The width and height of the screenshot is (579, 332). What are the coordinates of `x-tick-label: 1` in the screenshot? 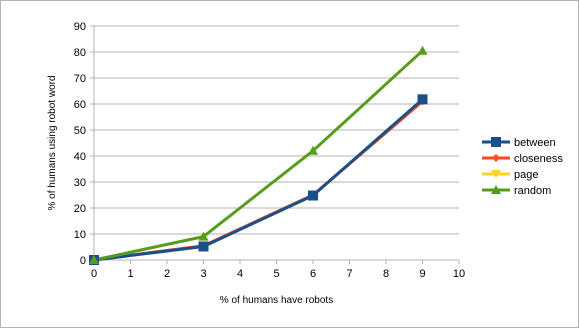 It's located at (130, 274).